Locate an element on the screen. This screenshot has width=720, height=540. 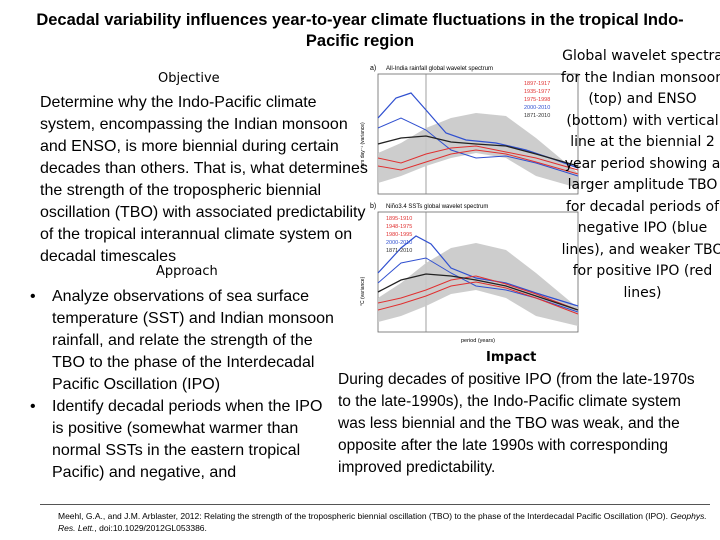
panel-a-legend-entry: 1975-1998 is located at coordinates (537, 100).